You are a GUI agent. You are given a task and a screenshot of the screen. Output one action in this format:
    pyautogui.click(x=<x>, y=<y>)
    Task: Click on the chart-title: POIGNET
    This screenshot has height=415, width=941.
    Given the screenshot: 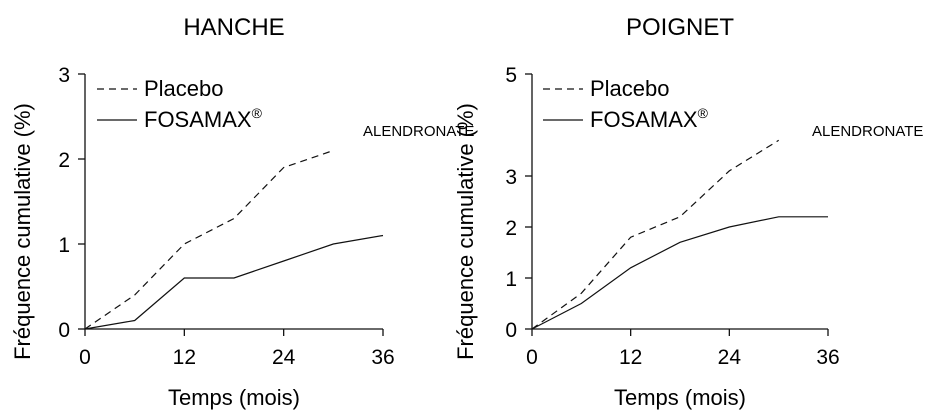 What is the action you would take?
    pyautogui.click(x=680, y=27)
    